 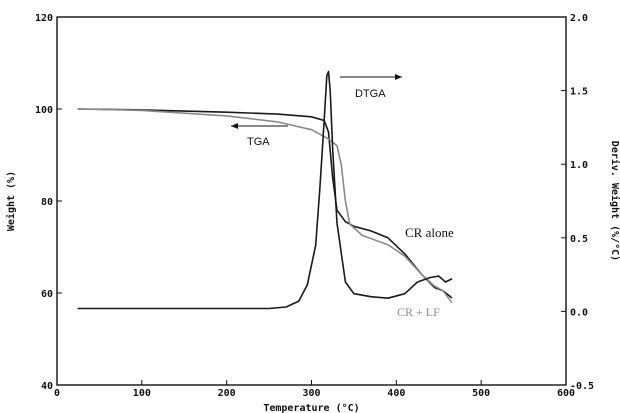 What do you see at coordinates (44, 18) in the screenshot?
I see `y-left-tick-label: 120` at bounding box center [44, 18].